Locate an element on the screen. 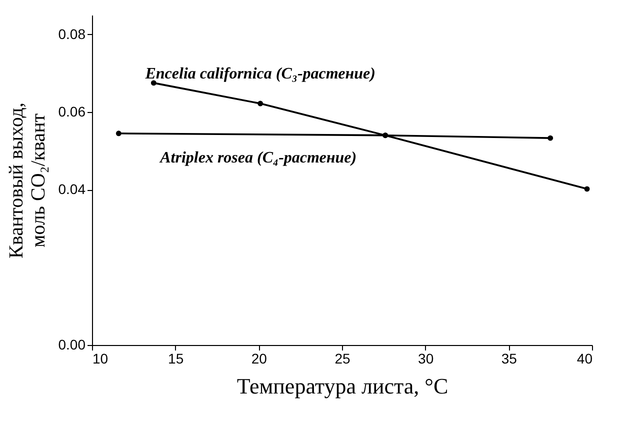 The height and width of the screenshot is (423, 631). y-tick-label: 0.04 is located at coordinates (72, 189).